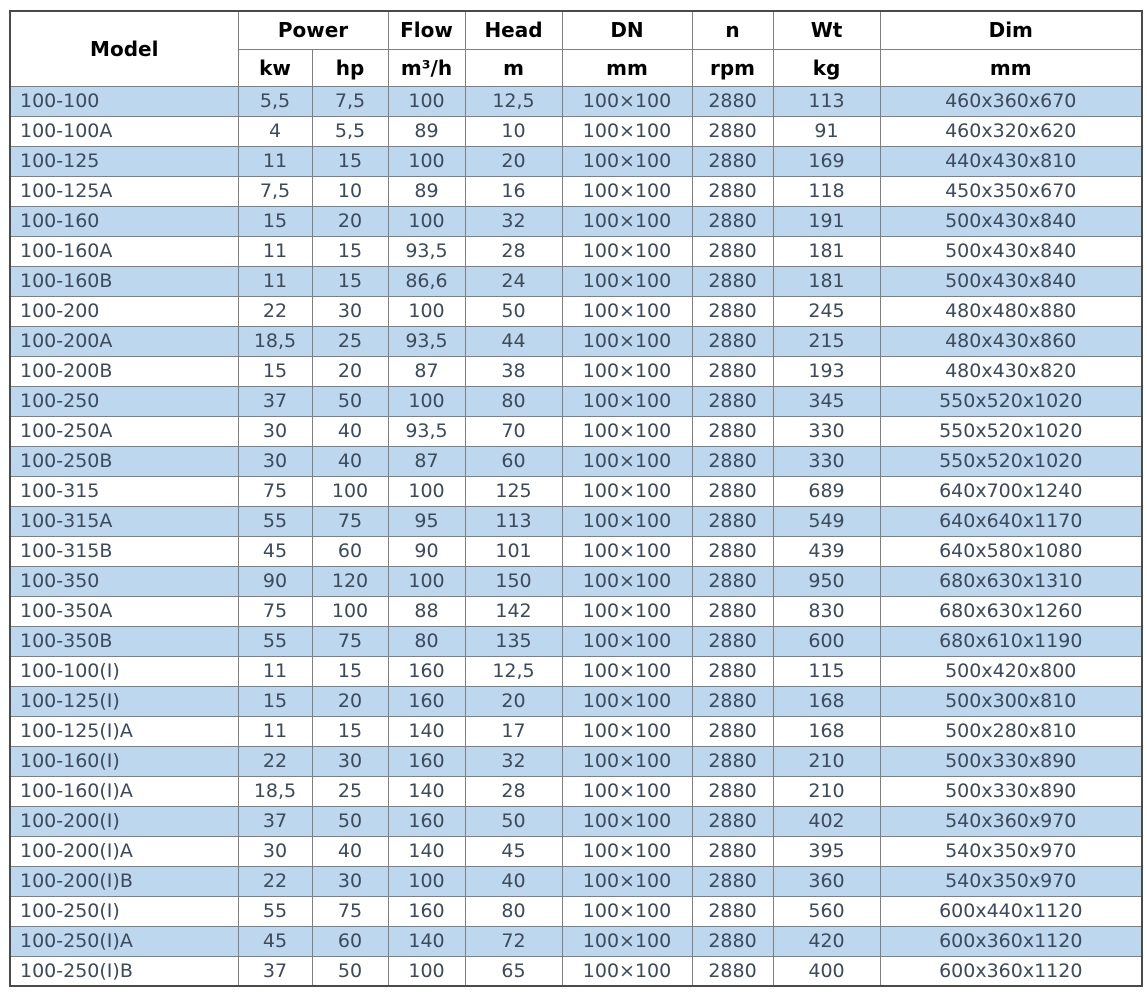  I want to click on col-header-wt: Wt, so click(826, 30).